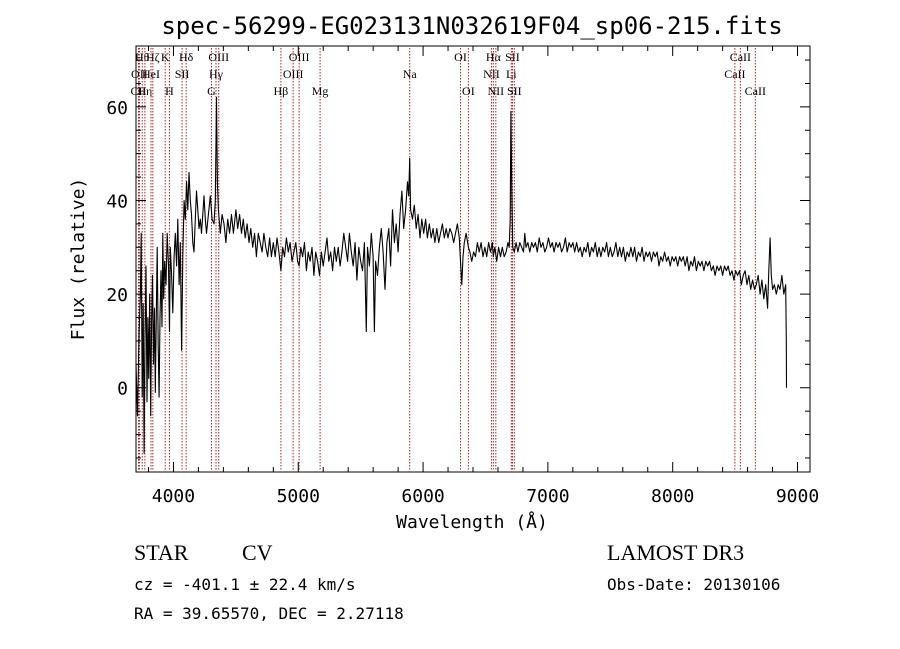 The image size is (900, 649). I want to click on line-marker-label-23: Li, so click(511, 74).